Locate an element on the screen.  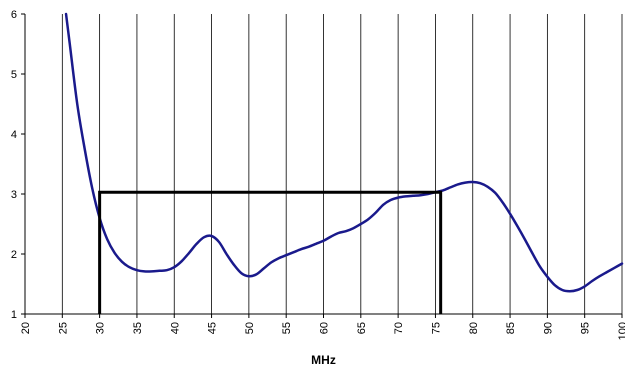
x-tick-label-50: 50 is located at coordinates (250, 328).